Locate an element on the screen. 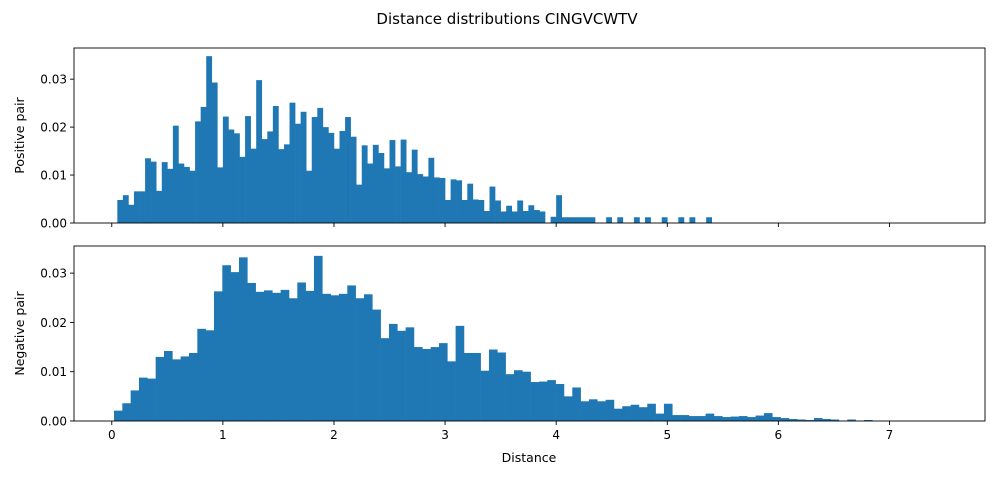 The image size is (1000, 484). positive-y-axis-label: Positive pair is located at coordinates (19, 134).